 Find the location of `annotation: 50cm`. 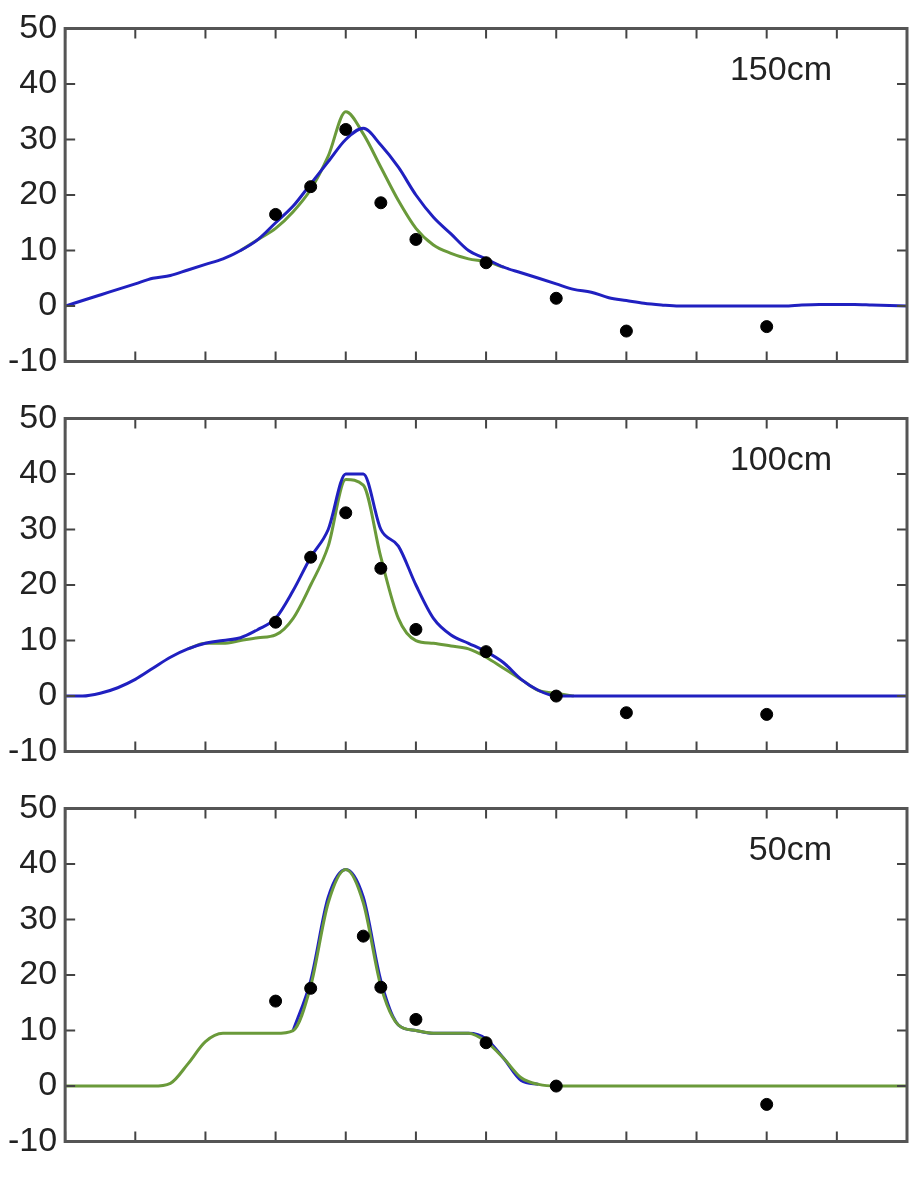

annotation: 50cm is located at coordinates (790, 847).